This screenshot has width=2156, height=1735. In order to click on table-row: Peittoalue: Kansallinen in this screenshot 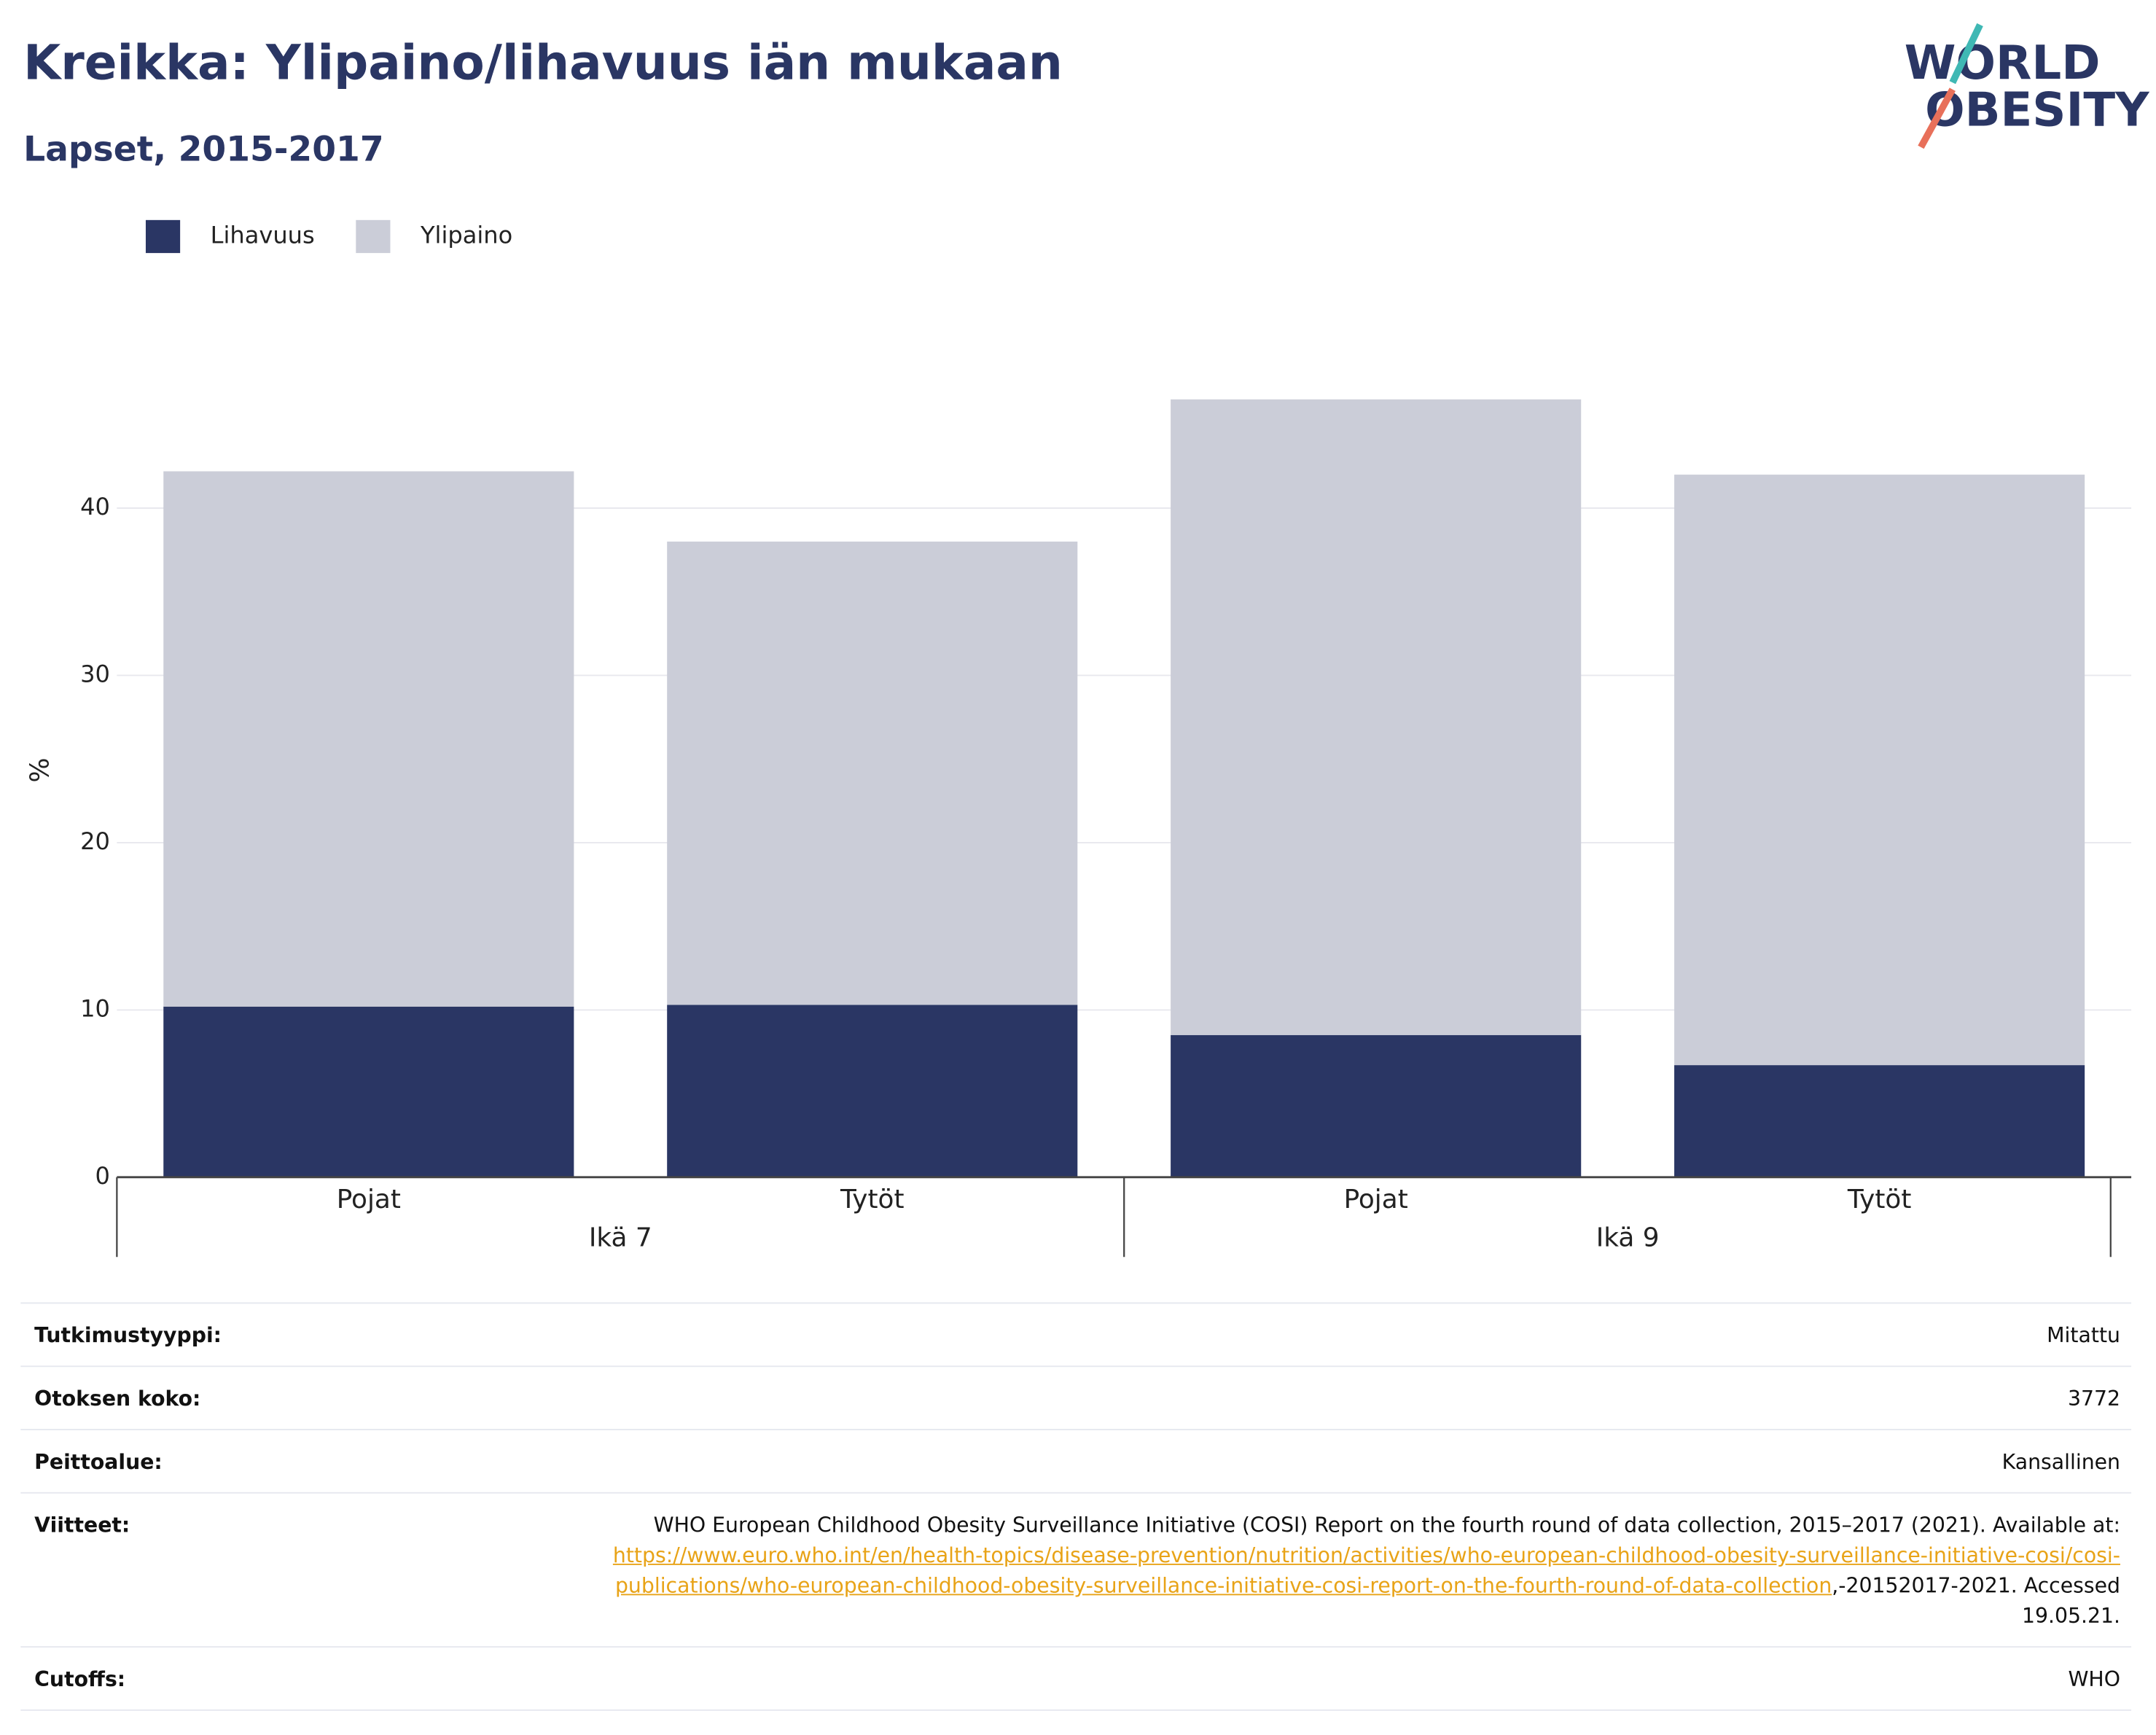, I will do `click(1076, 1462)`.